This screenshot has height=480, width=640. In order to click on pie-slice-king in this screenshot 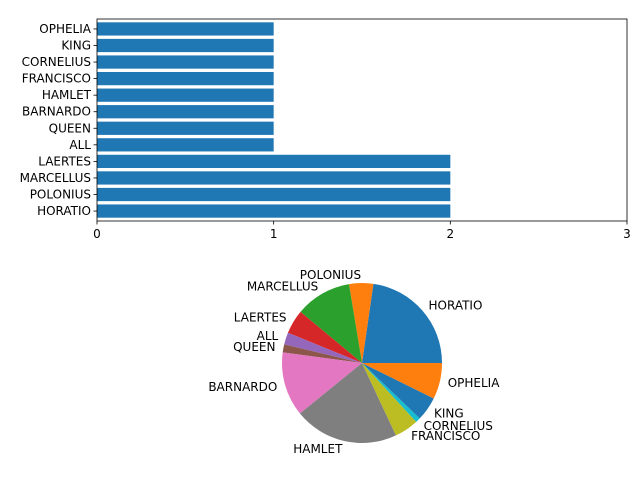, I will do `click(398, 391)`.